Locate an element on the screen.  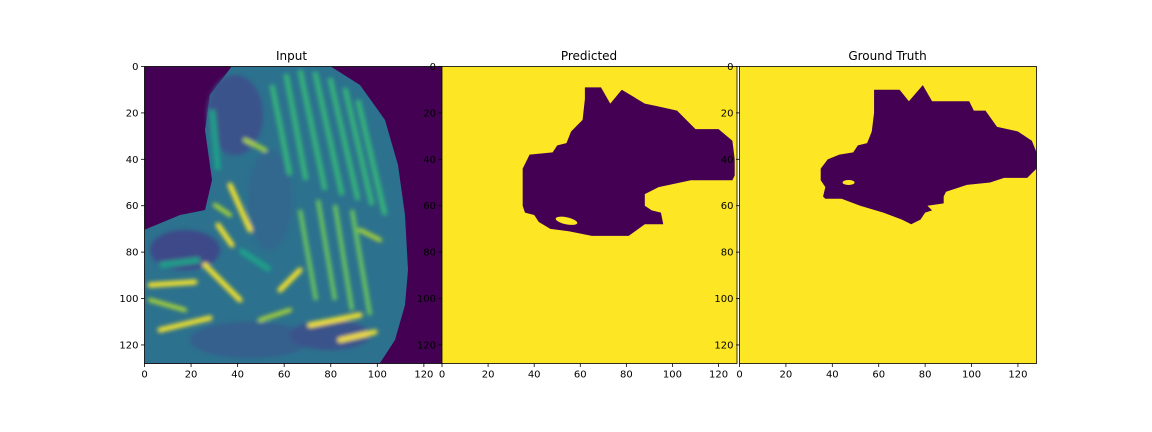
ground-truth-xtick-label: 0 is located at coordinates (739, 375).